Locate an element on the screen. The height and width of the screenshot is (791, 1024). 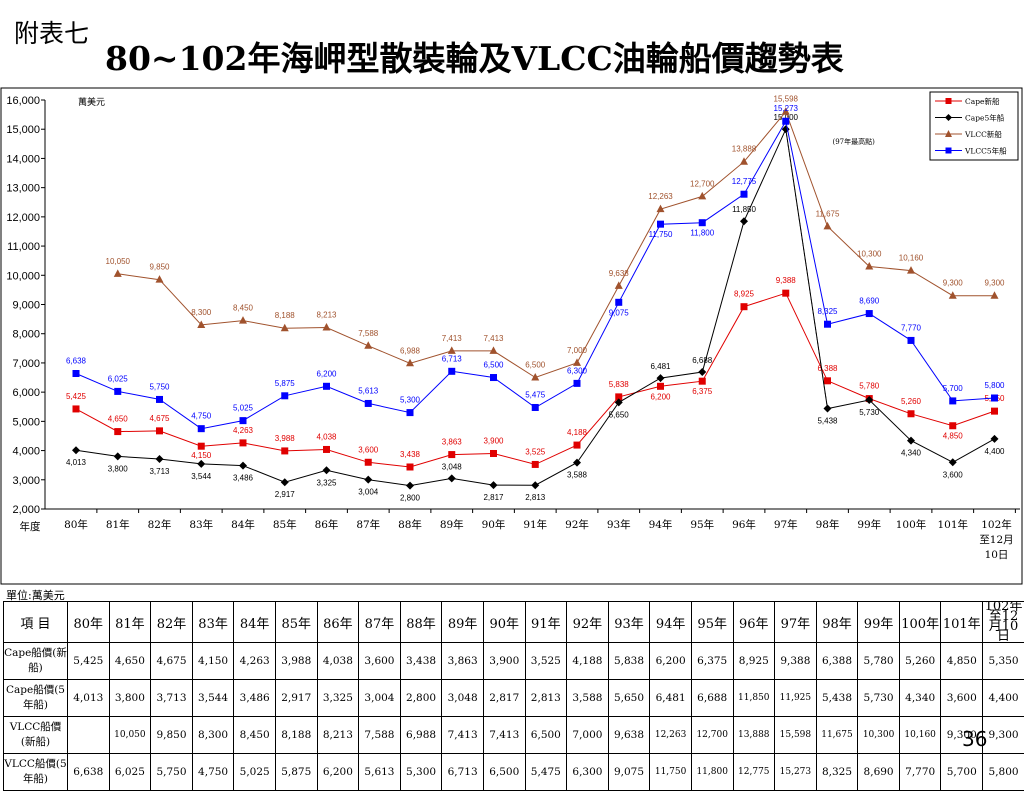
data-label: 5,425 is located at coordinates (76, 396).